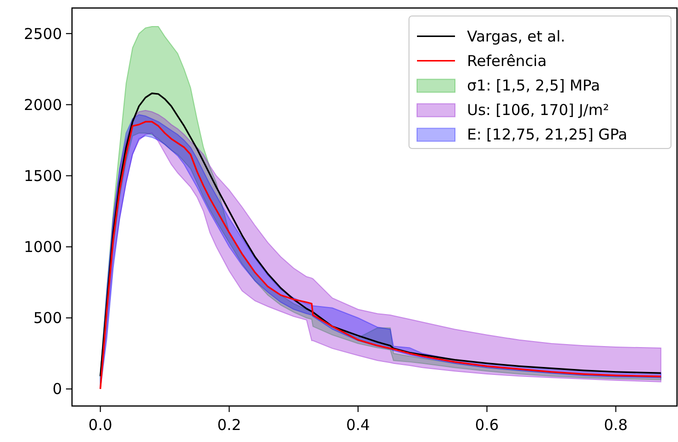 This screenshot has height=442, width=678. What do you see at coordinates (547, 135) in the screenshot?
I see `legend-label: E: [12,75, 21,25] GPa` at bounding box center [547, 135].